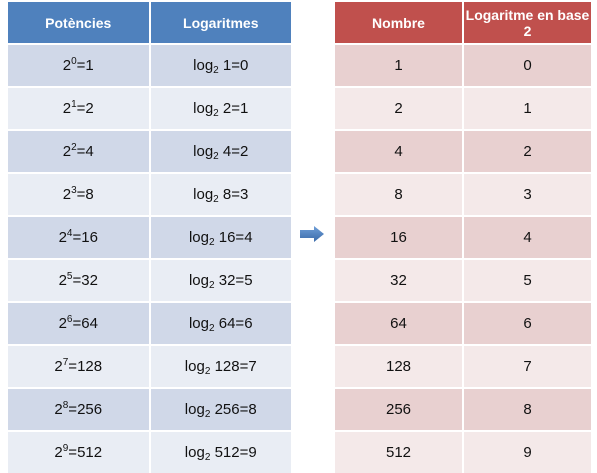  I want to click on left-header-row: Potències Logaritmes, so click(149, 23).